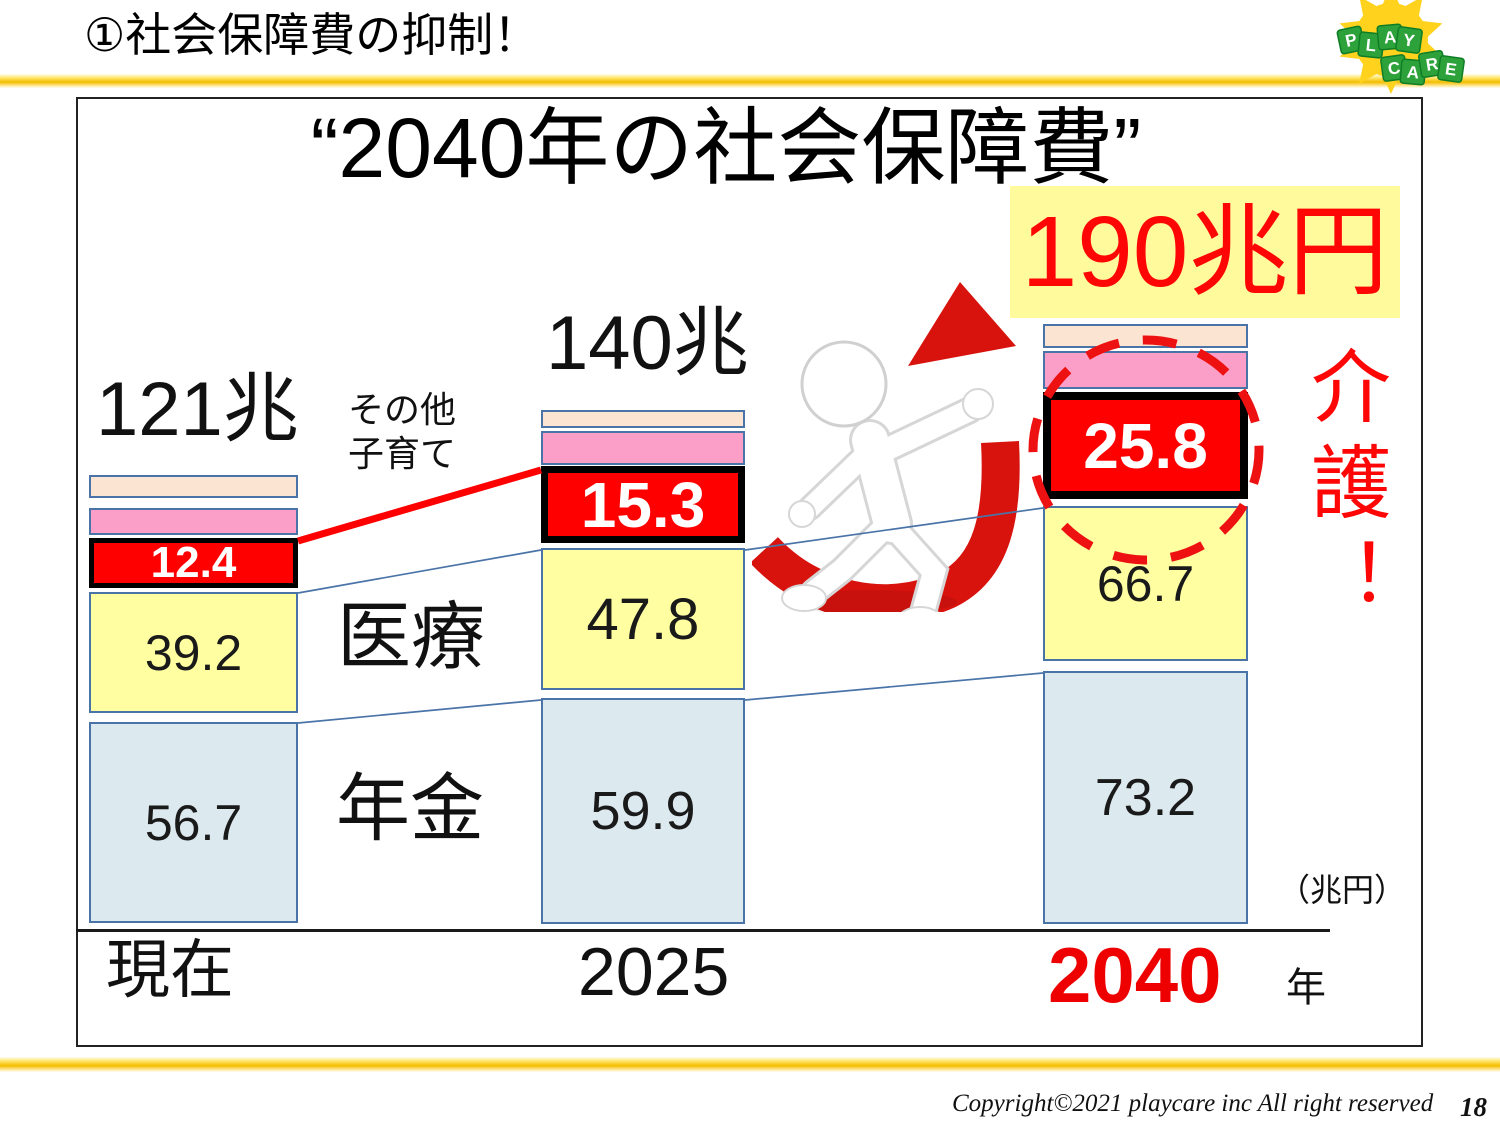 The image size is (1500, 1125). I want to click on pension-value-2040: 73.2, so click(1145, 797).